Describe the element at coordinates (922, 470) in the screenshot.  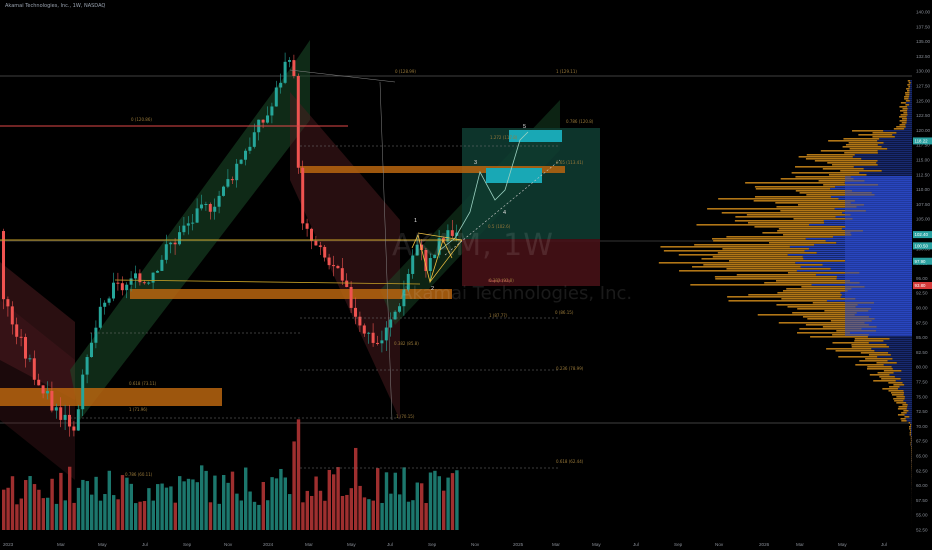
I see `price-tick-label: 62.50` at that location.